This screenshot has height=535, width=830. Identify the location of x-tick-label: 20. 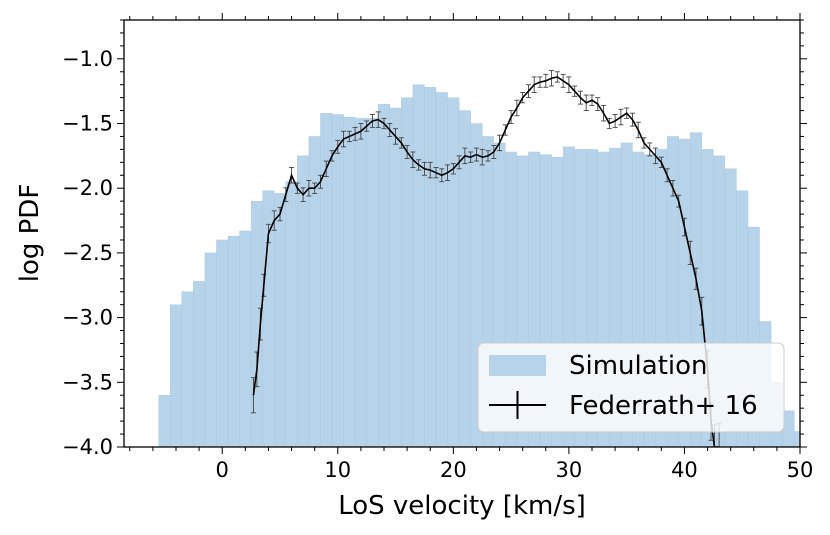
(453, 470).